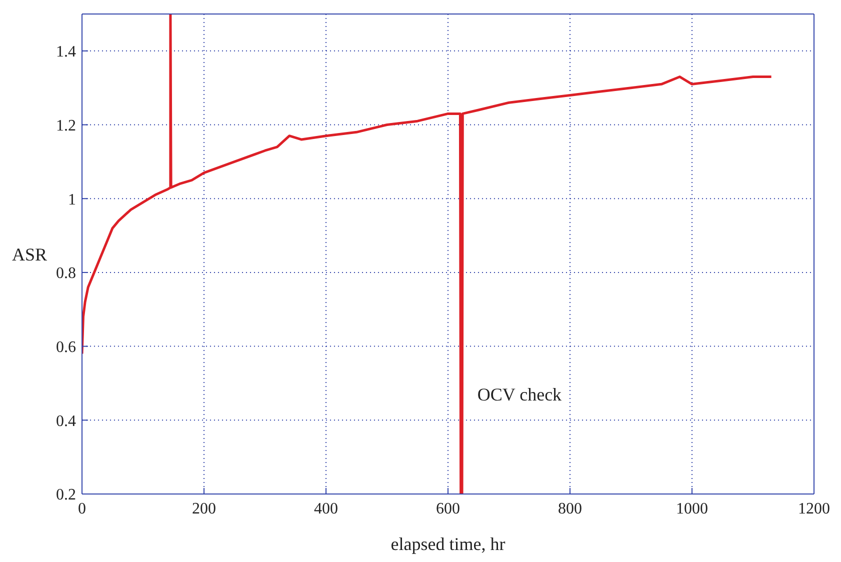 This screenshot has width=841, height=562. What do you see at coordinates (30, 254) in the screenshot?
I see `y-axis-title: ASR` at bounding box center [30, 254].